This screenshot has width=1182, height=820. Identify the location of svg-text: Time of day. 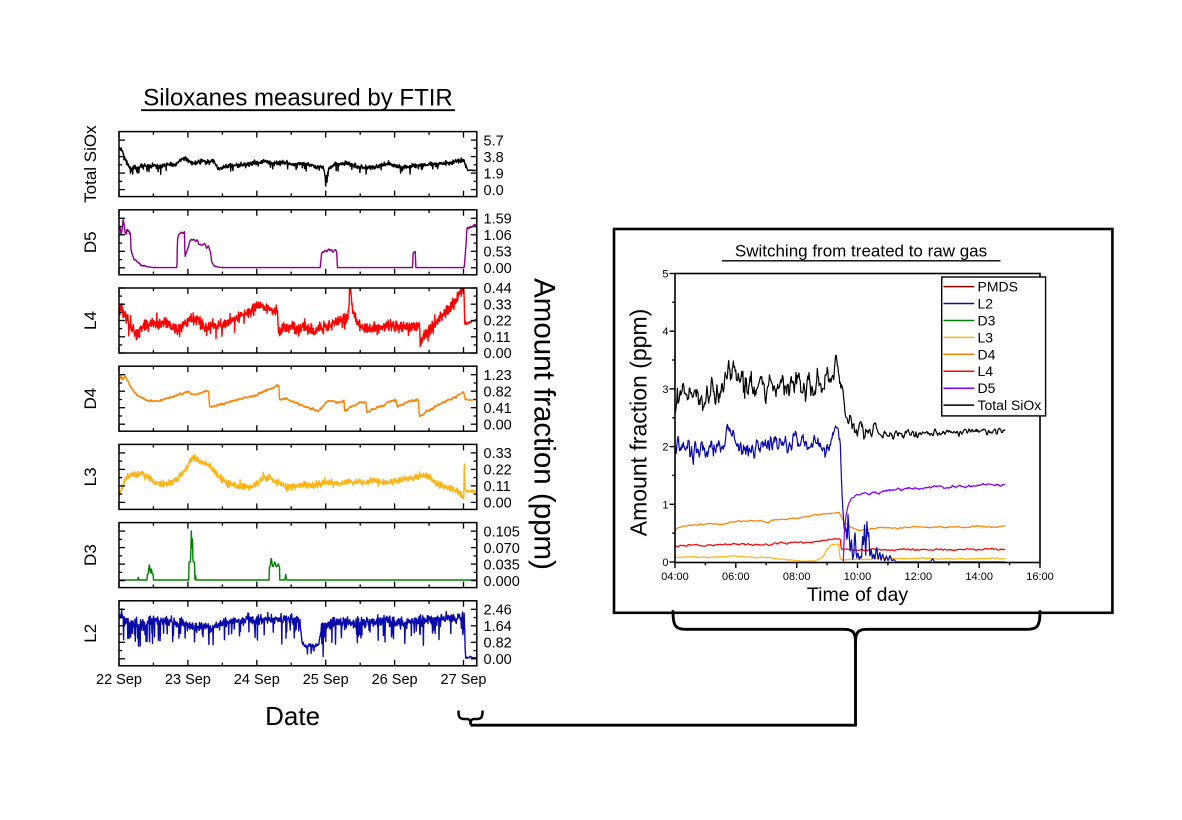
(857, 595).